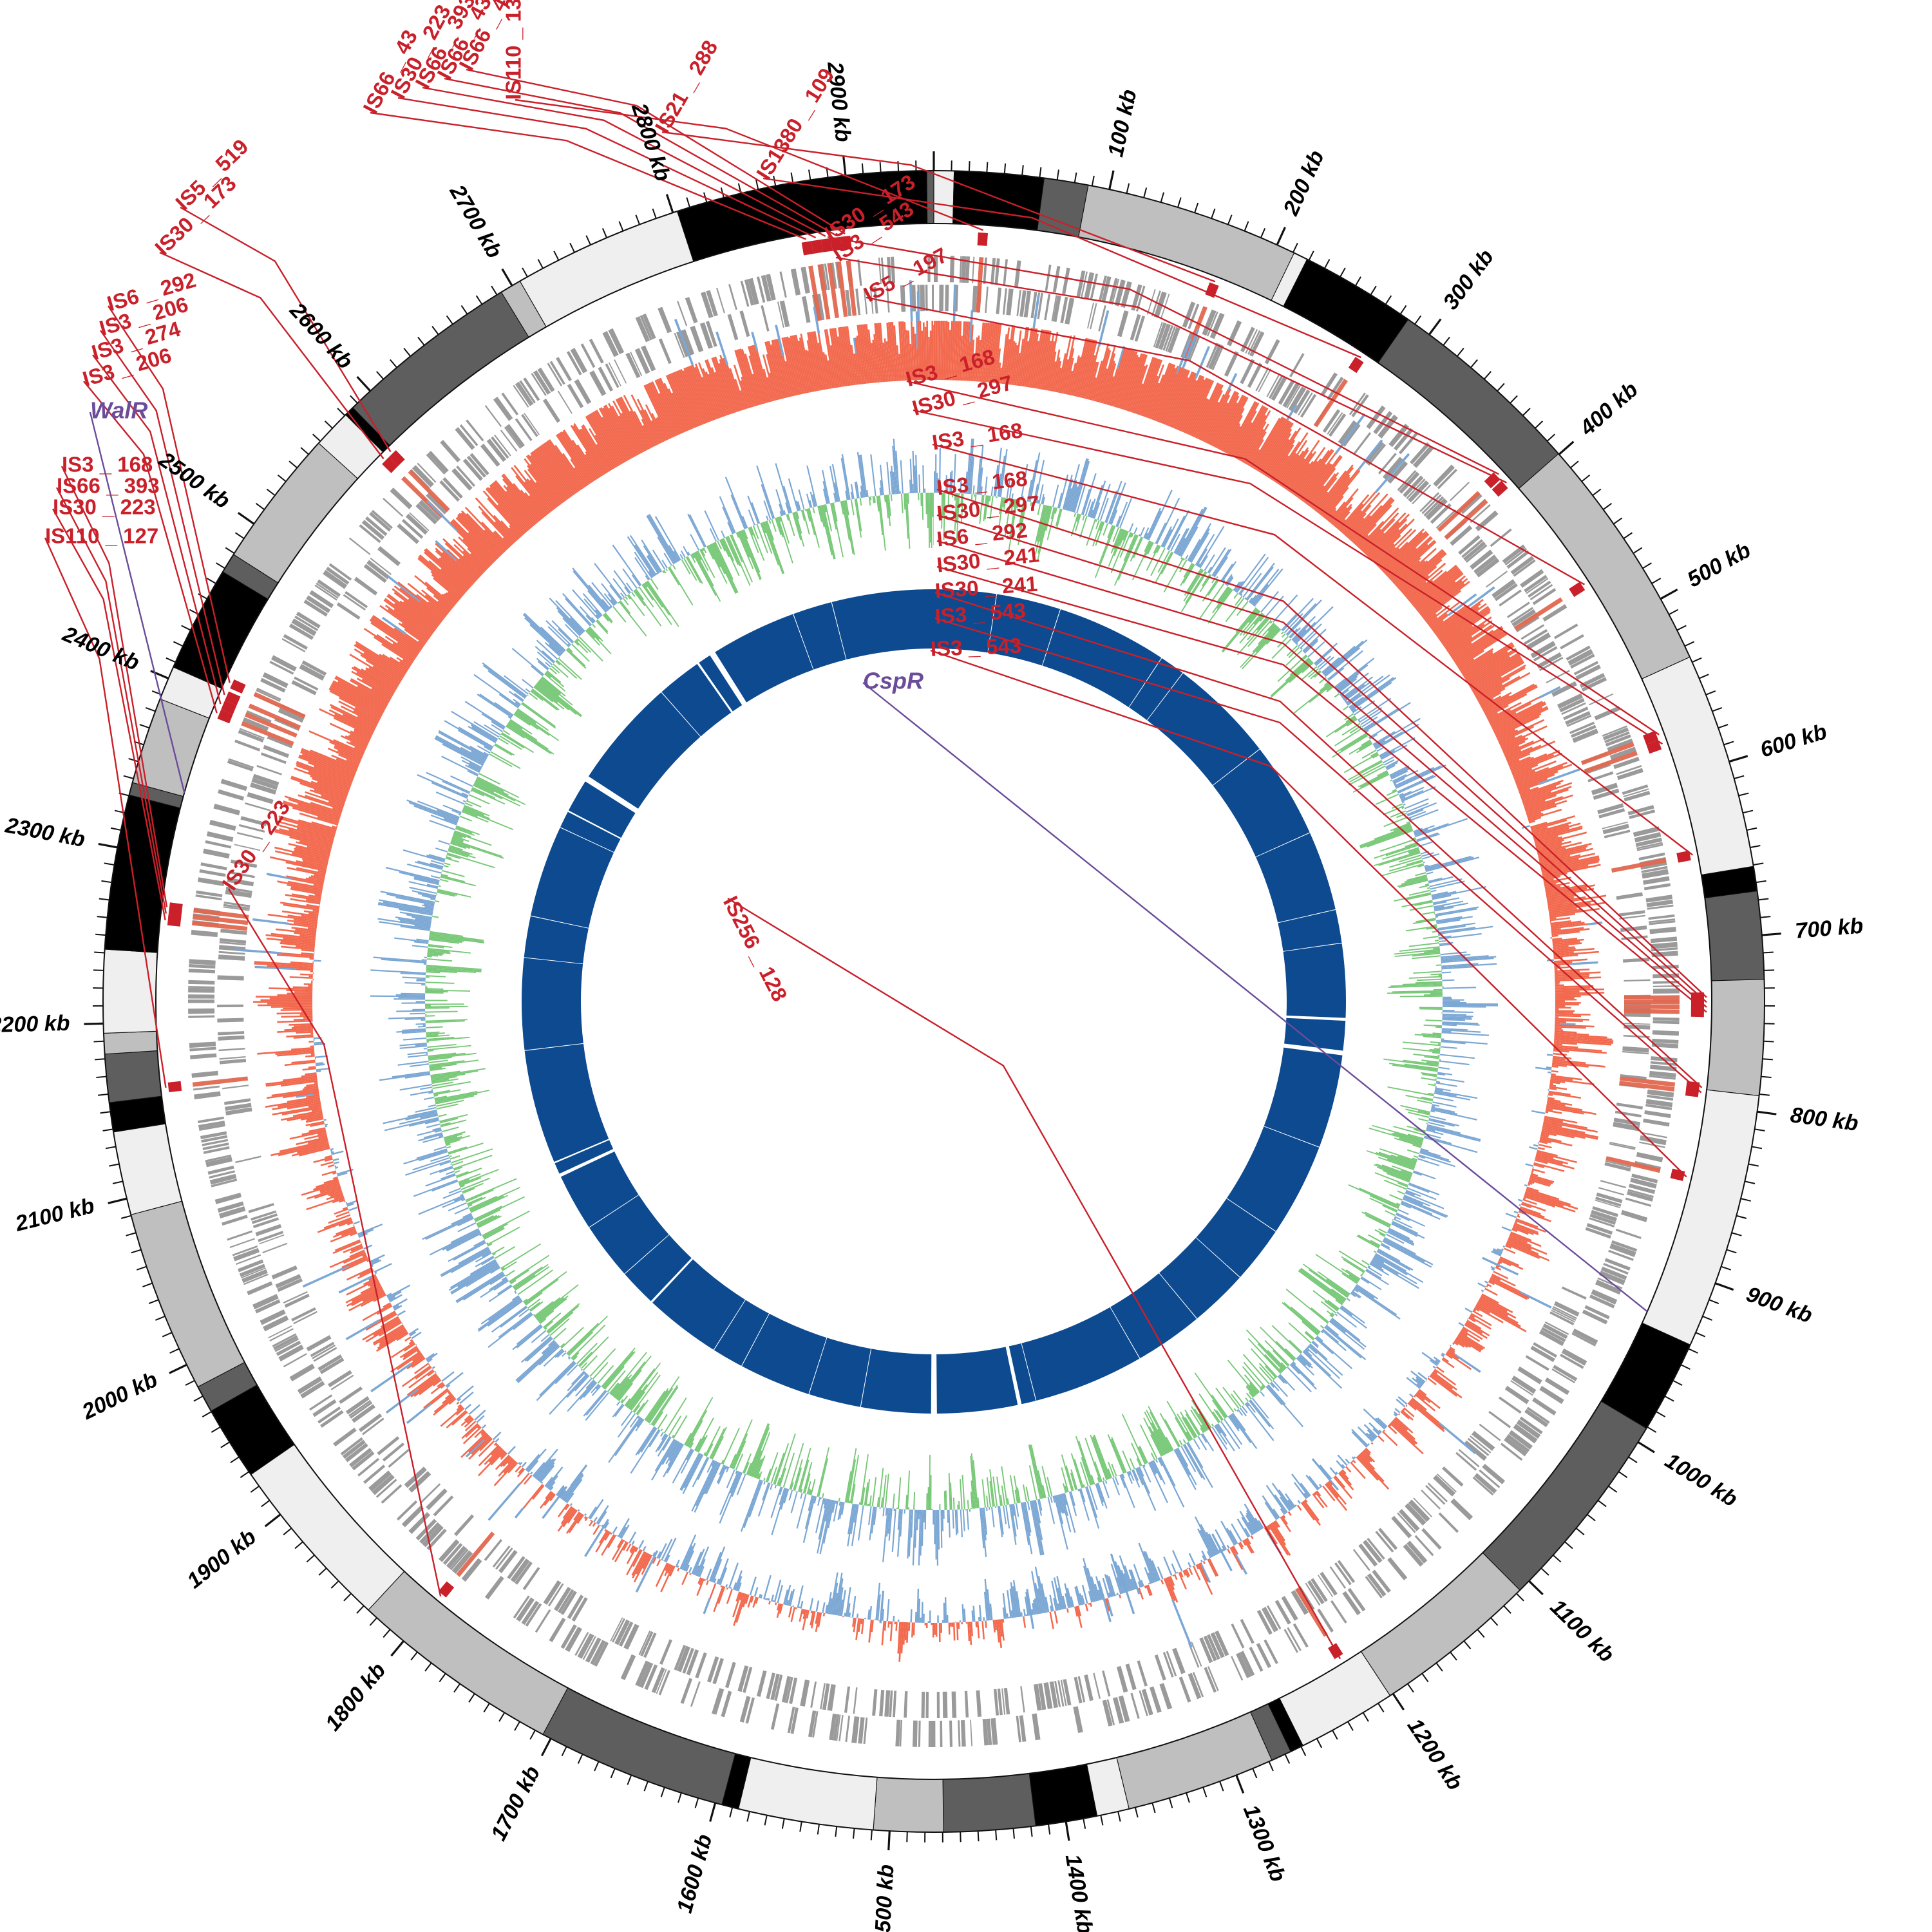 The width and height of the screenshot is (1932, 1932). I want to click on is-element-label: IS3 _ 168, so click(108, 465).